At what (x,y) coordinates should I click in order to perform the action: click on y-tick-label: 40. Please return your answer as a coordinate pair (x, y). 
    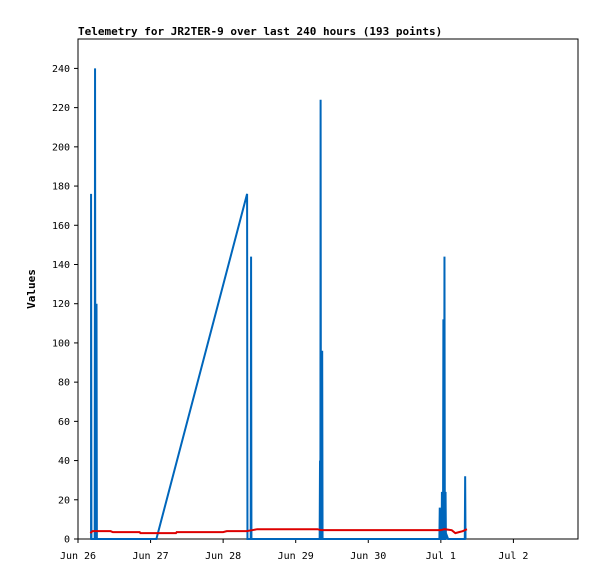
    Looking at the image, I should click on (64, 461).